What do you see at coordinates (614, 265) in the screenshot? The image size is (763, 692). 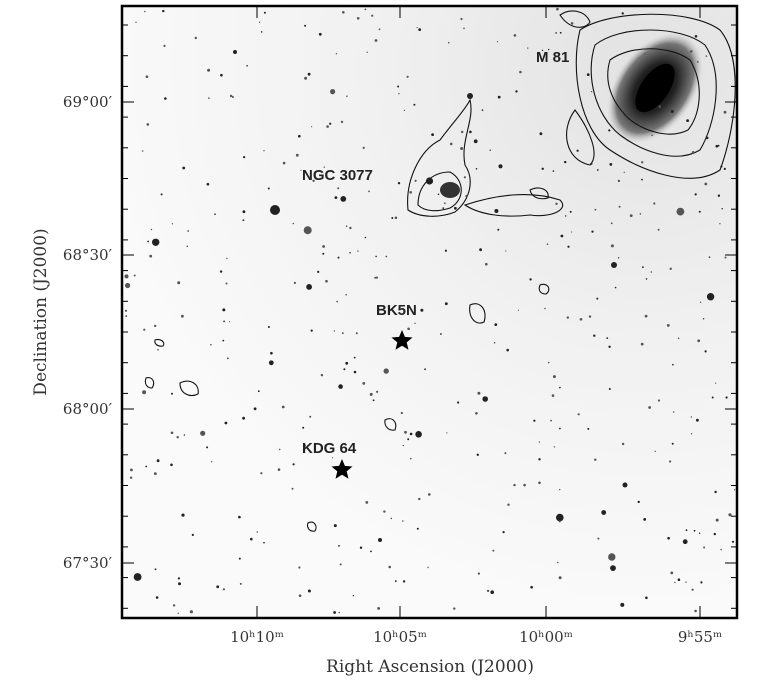 I see `bright-star` at bounding box center [614, 265].